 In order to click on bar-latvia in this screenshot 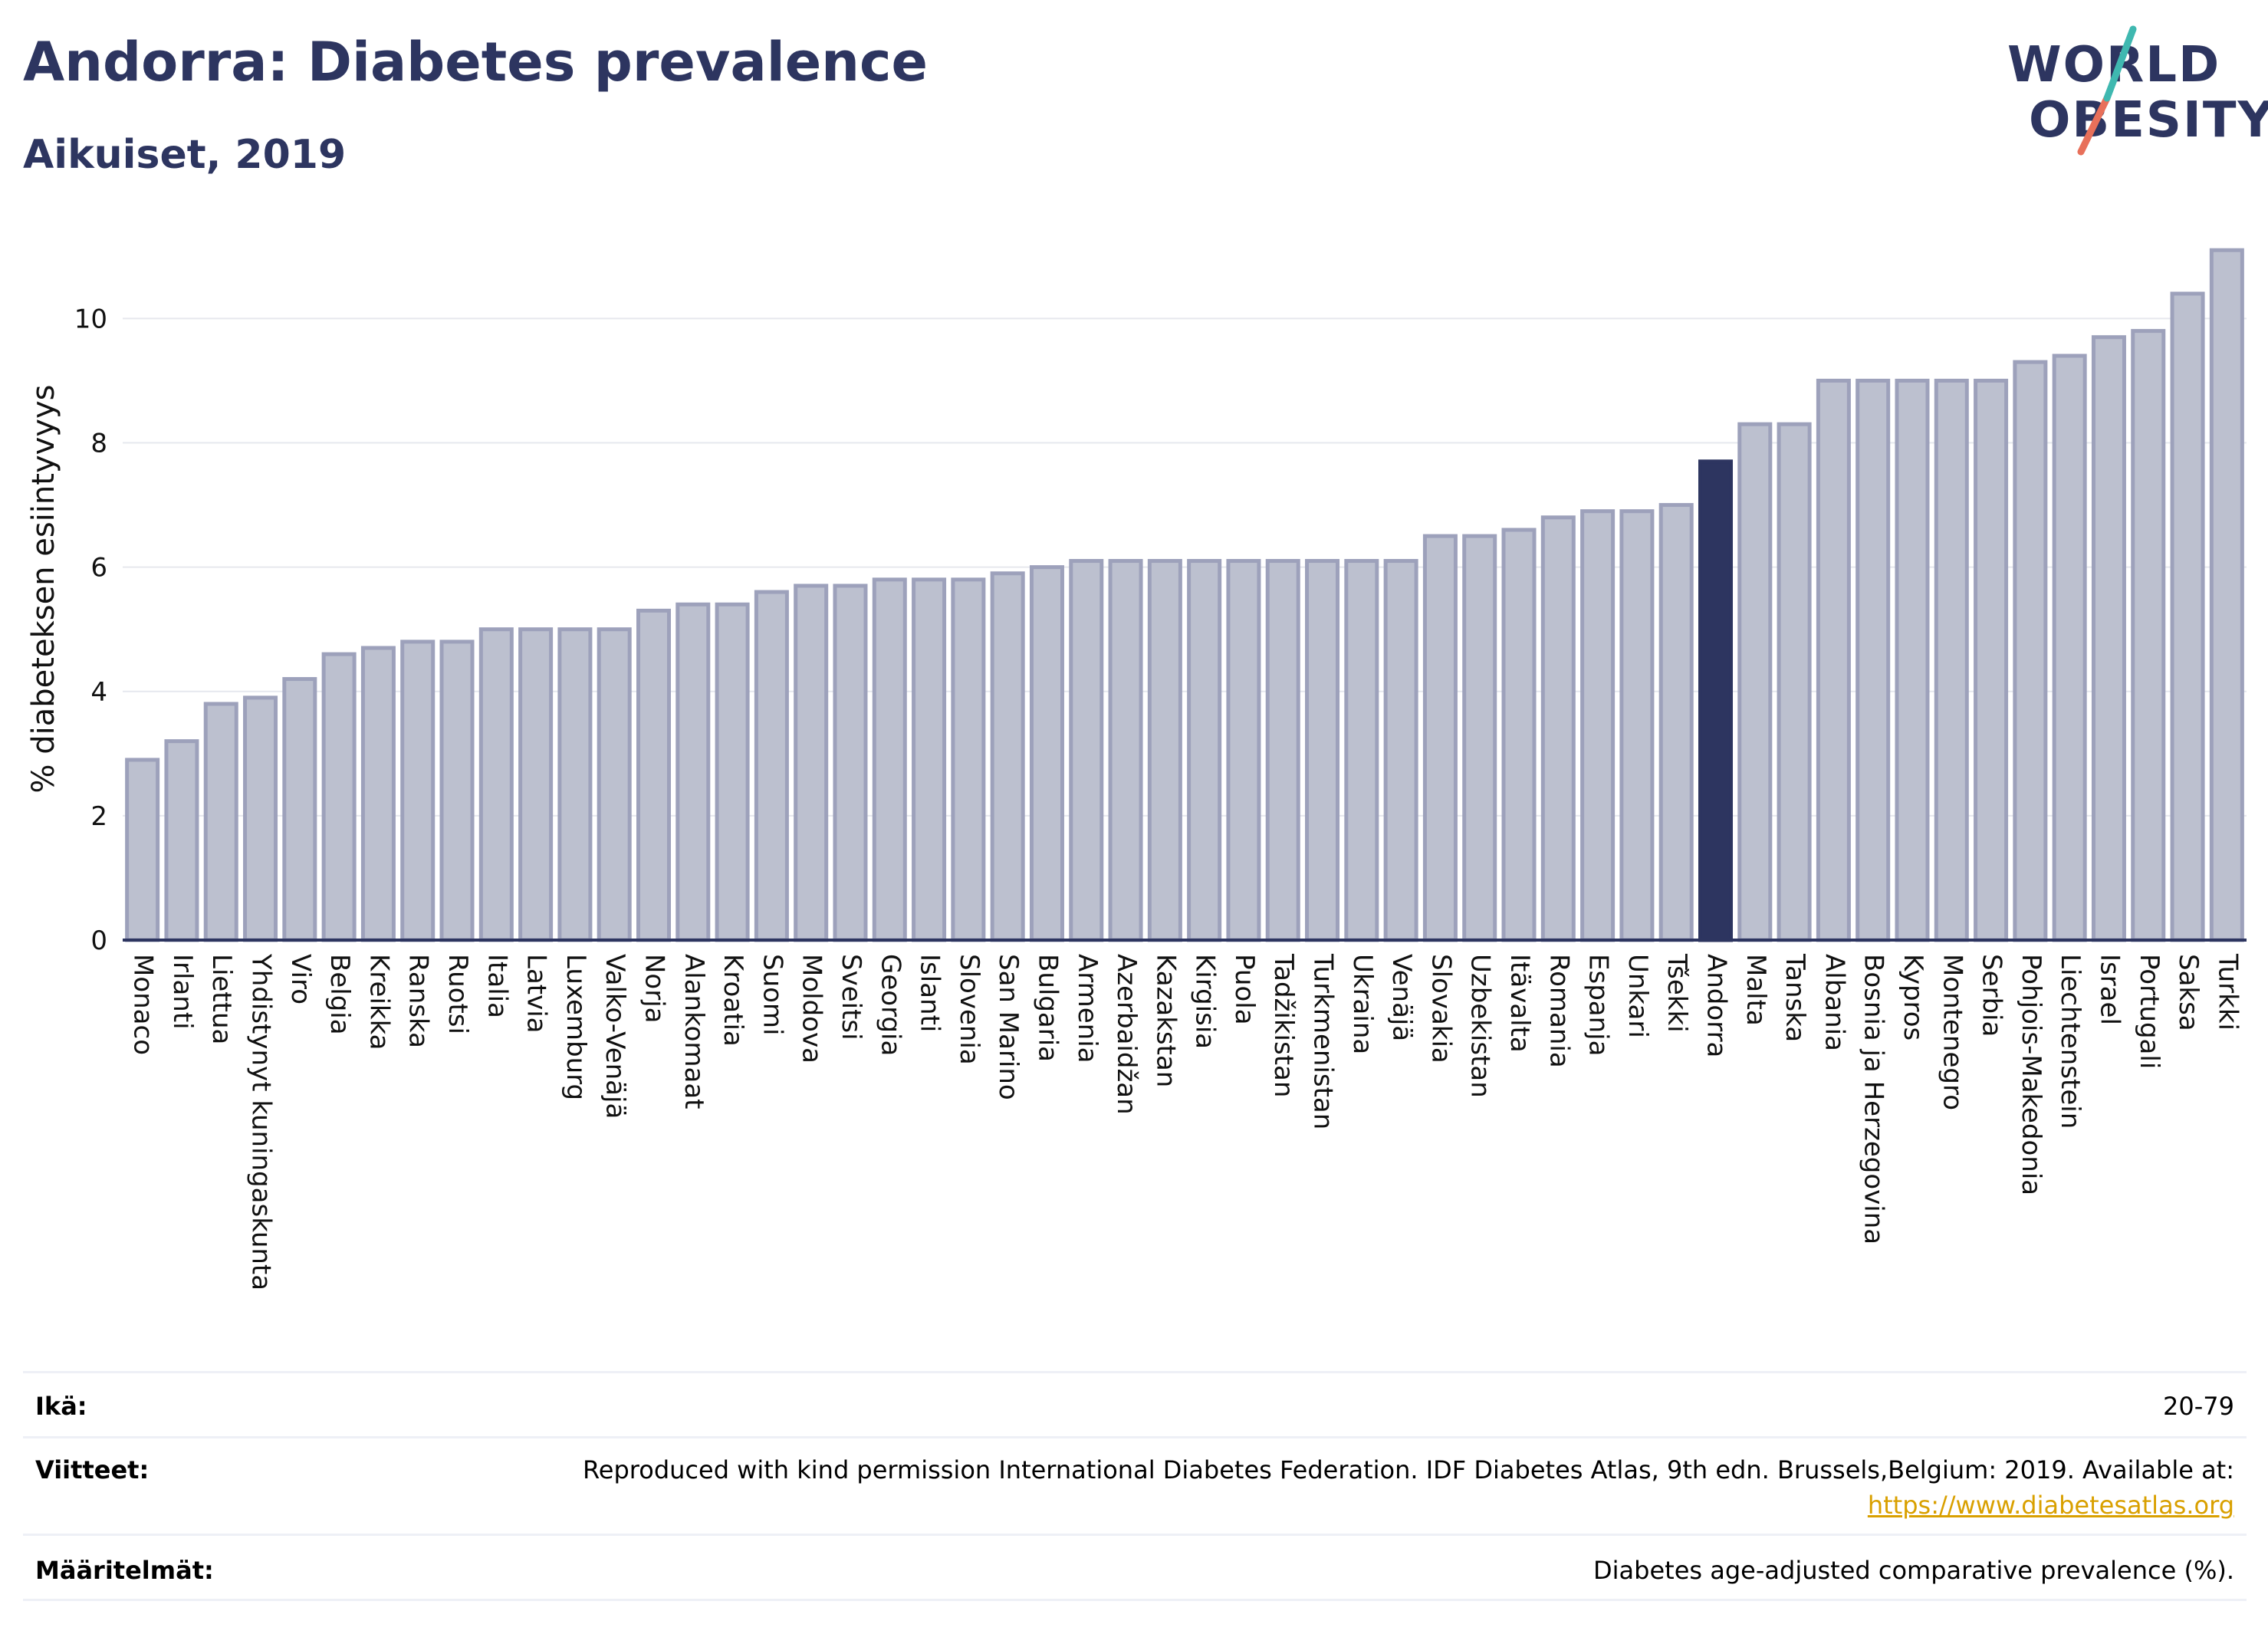, I will do `click(536, 785)`.